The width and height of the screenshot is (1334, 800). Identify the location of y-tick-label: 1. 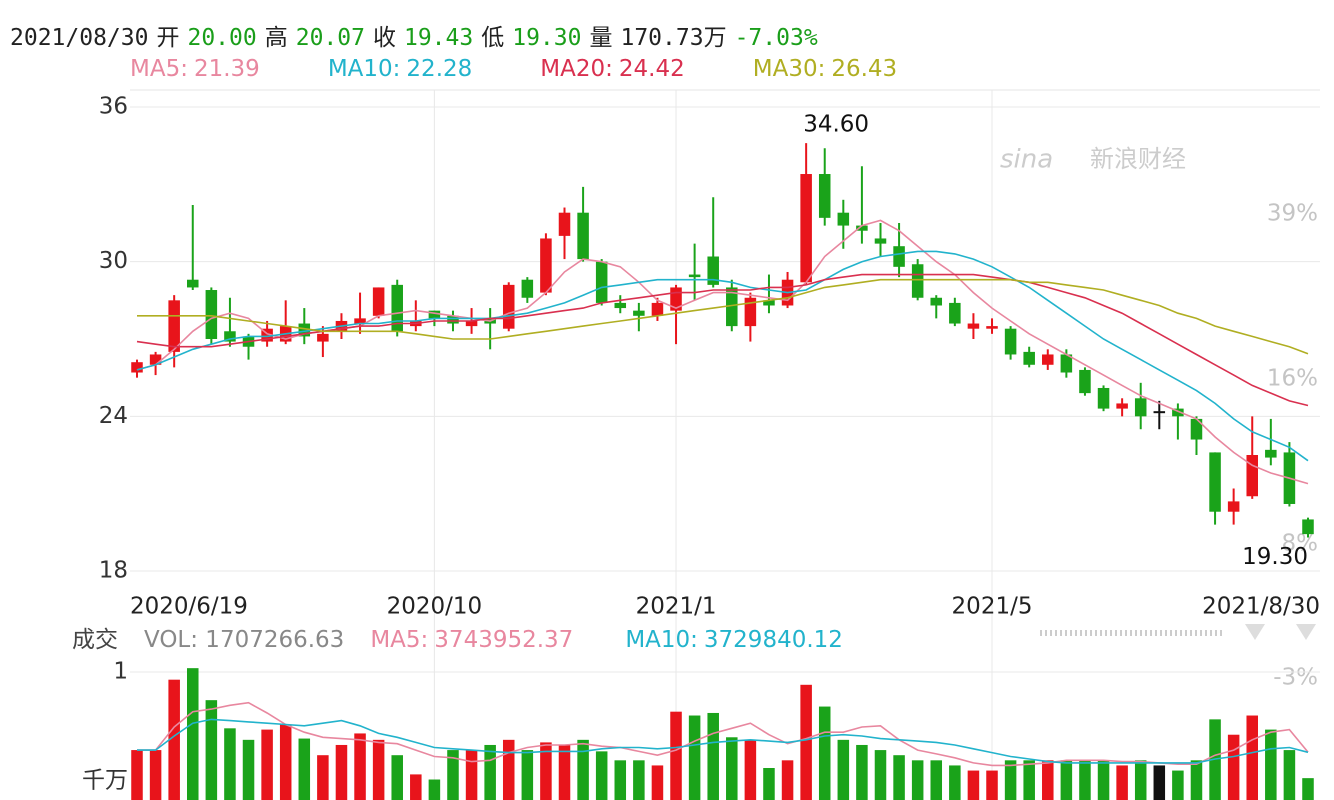
(120, 672).